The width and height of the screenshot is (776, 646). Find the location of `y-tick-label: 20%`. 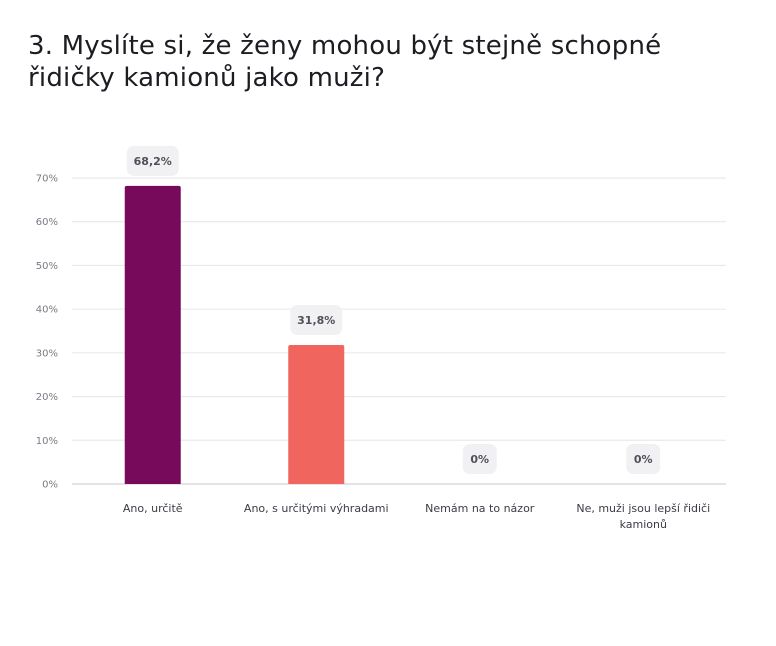

y-tick-label: 20% is located at coordinates (47, 397).